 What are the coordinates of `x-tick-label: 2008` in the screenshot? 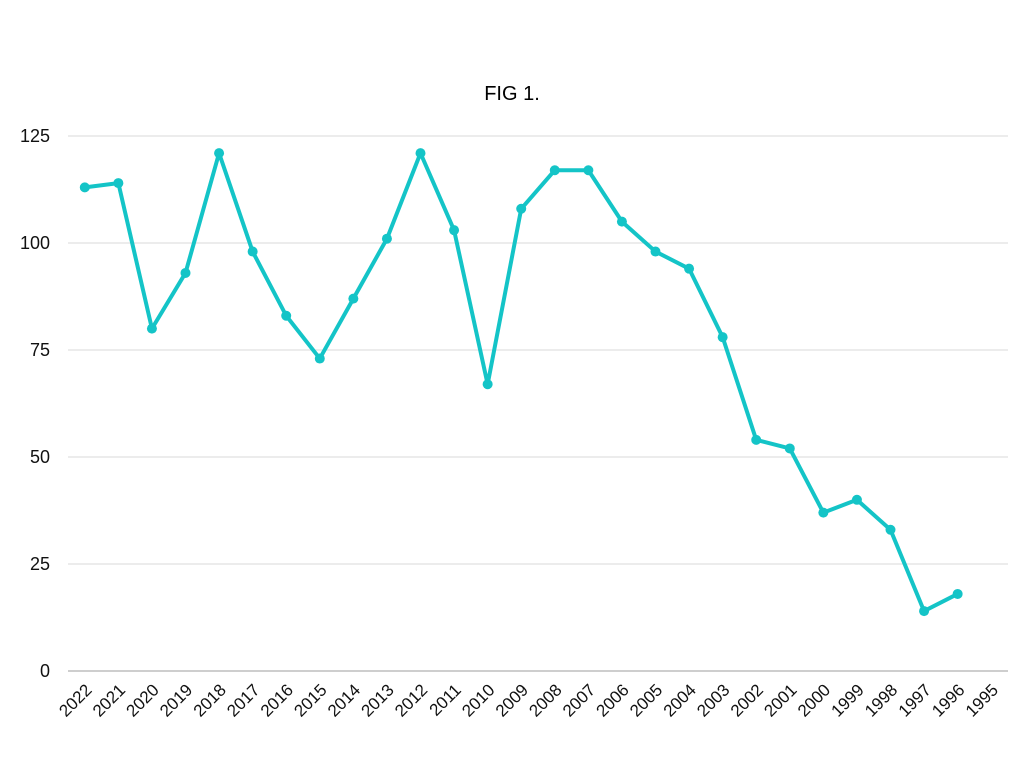 It's located at (545, 700).